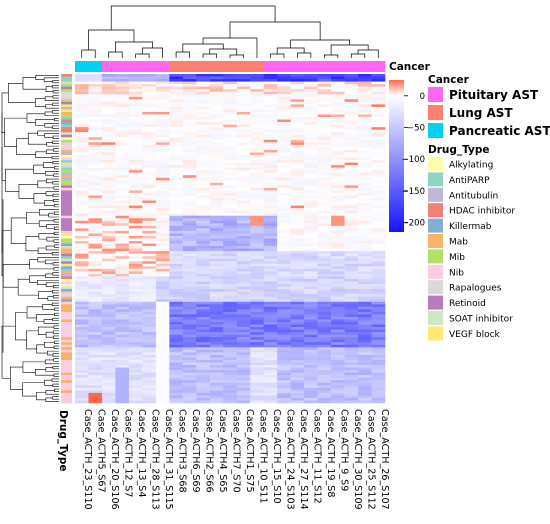  What do you see at coordinates (416, 129) in the screenshot?
I see `colorbar-tick-label: −50` at bounding box center [416, 129].